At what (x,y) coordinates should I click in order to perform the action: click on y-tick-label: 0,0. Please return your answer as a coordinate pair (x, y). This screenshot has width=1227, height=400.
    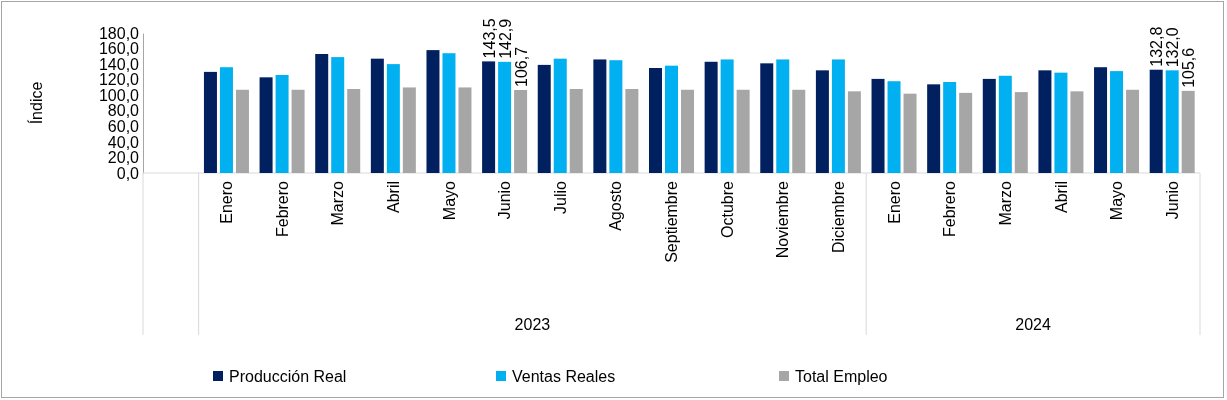
    Looking at the image, I should click on (128, 173).